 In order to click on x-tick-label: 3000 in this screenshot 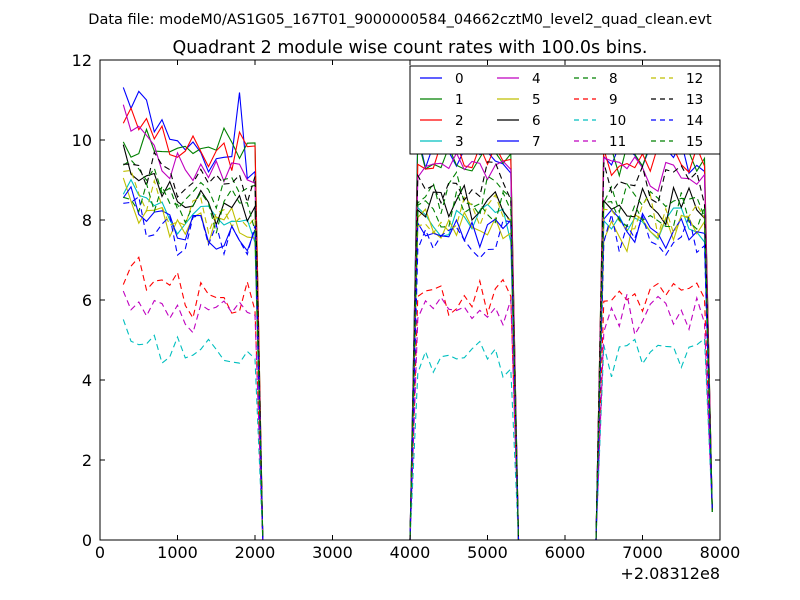, I will do `click(332, 552)`.